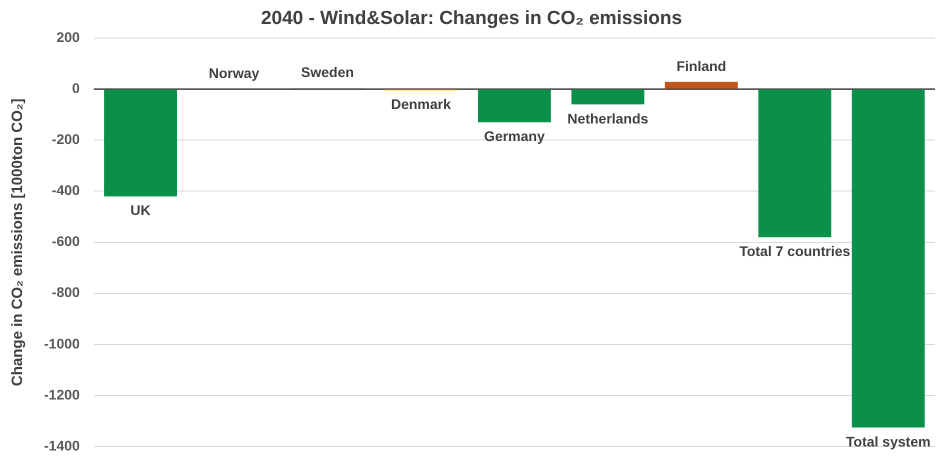  I want to click on x-tick-label: Sweden, so click(327, 72).